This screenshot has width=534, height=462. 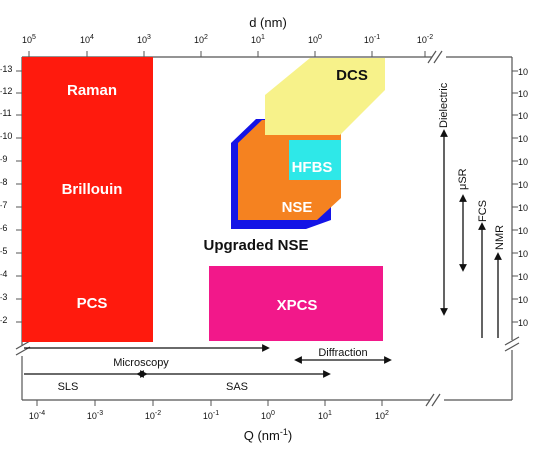 I want to click on bottom-axis: 10⁻⁴ 10⁻³ 10⁻² 10⁻¹ 10⁰ 10¹ 10², so click(x=209, y=415).